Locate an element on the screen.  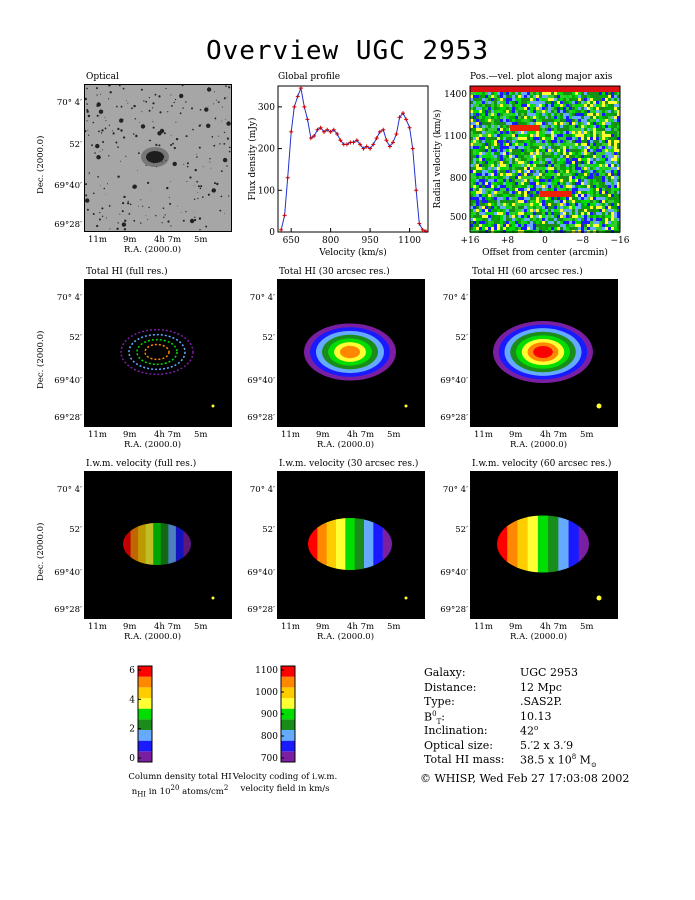
beam-marker is located at coordinates (599, 598).